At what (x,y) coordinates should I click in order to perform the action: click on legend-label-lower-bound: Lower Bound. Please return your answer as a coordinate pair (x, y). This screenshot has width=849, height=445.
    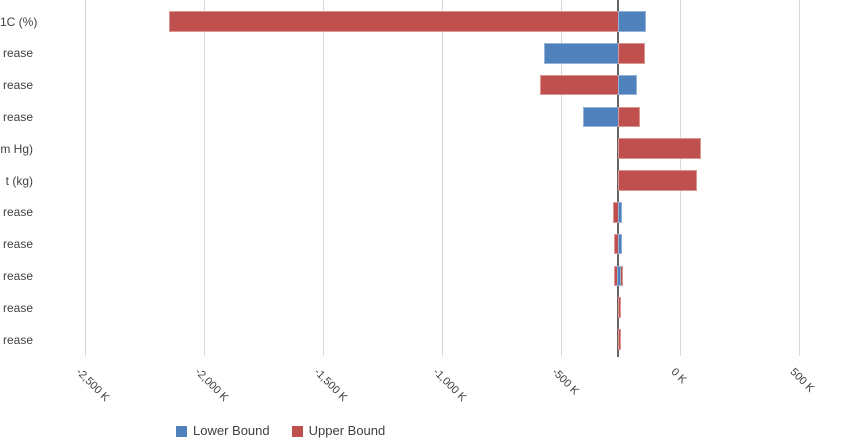
    Looking at the image, I should click on (231, 430).